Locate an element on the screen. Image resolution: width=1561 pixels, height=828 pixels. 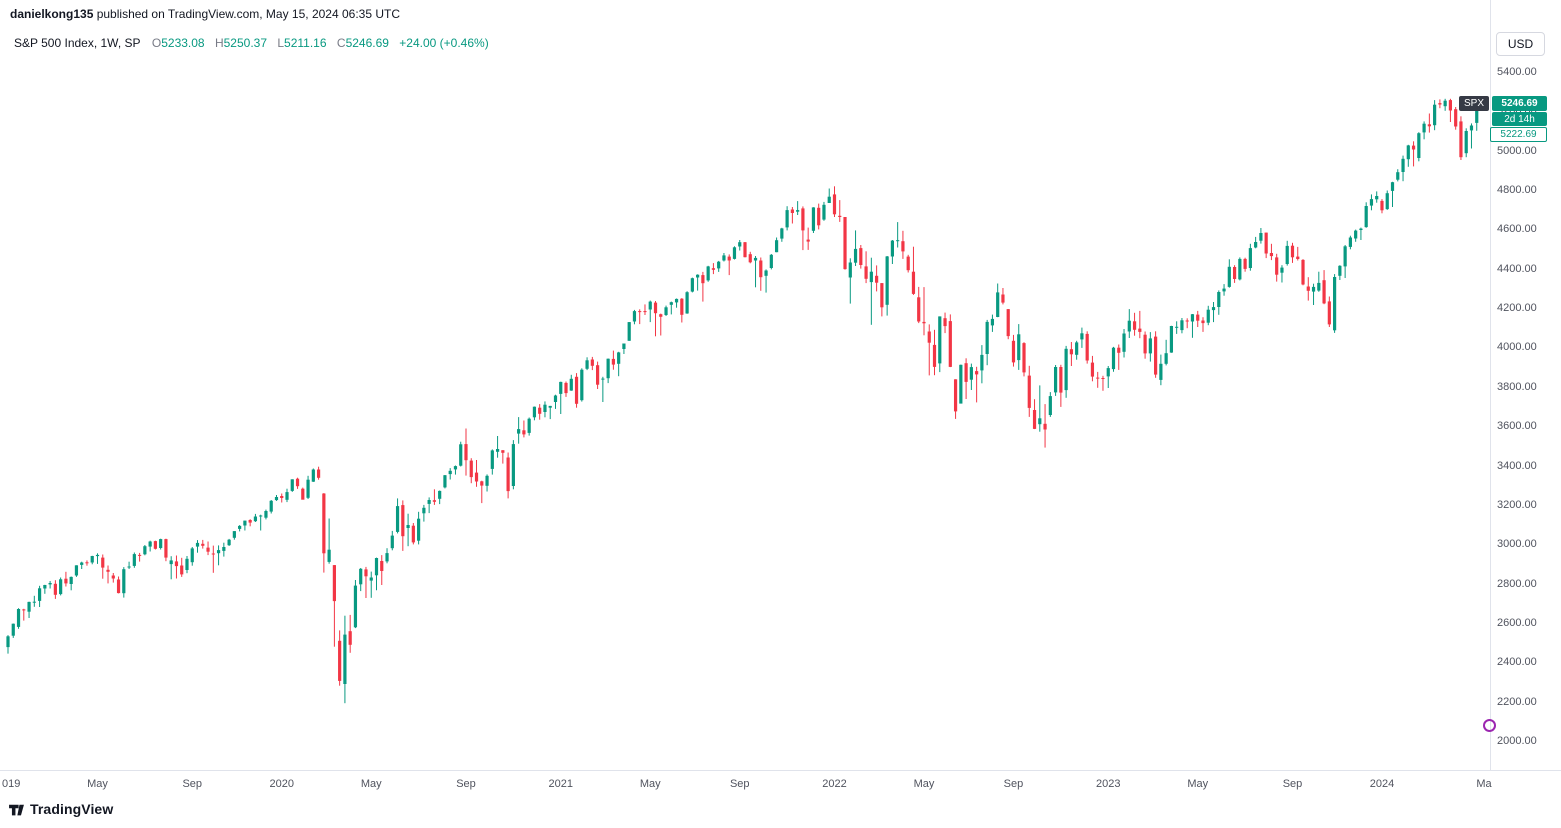
time-tick-label: 019 is located at coordinates (11, 784).